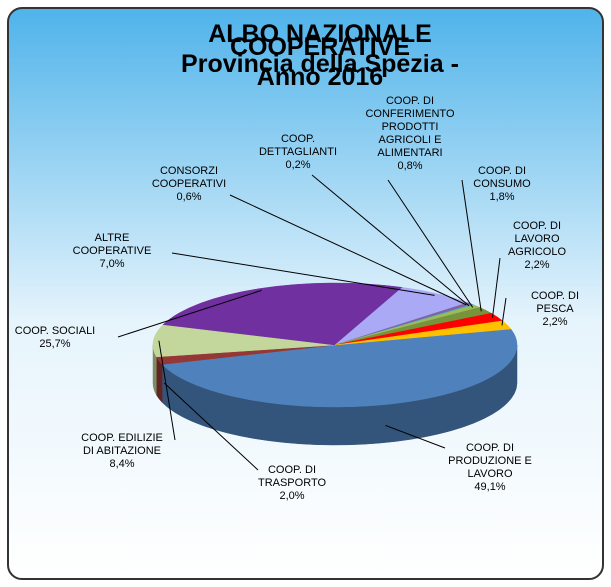 This screenshot has width=611, height=587. Describe the element at coordinates (189, 177) in the screenshot. I see `category-label: CONSORZI COOPERATIVI` at that location.